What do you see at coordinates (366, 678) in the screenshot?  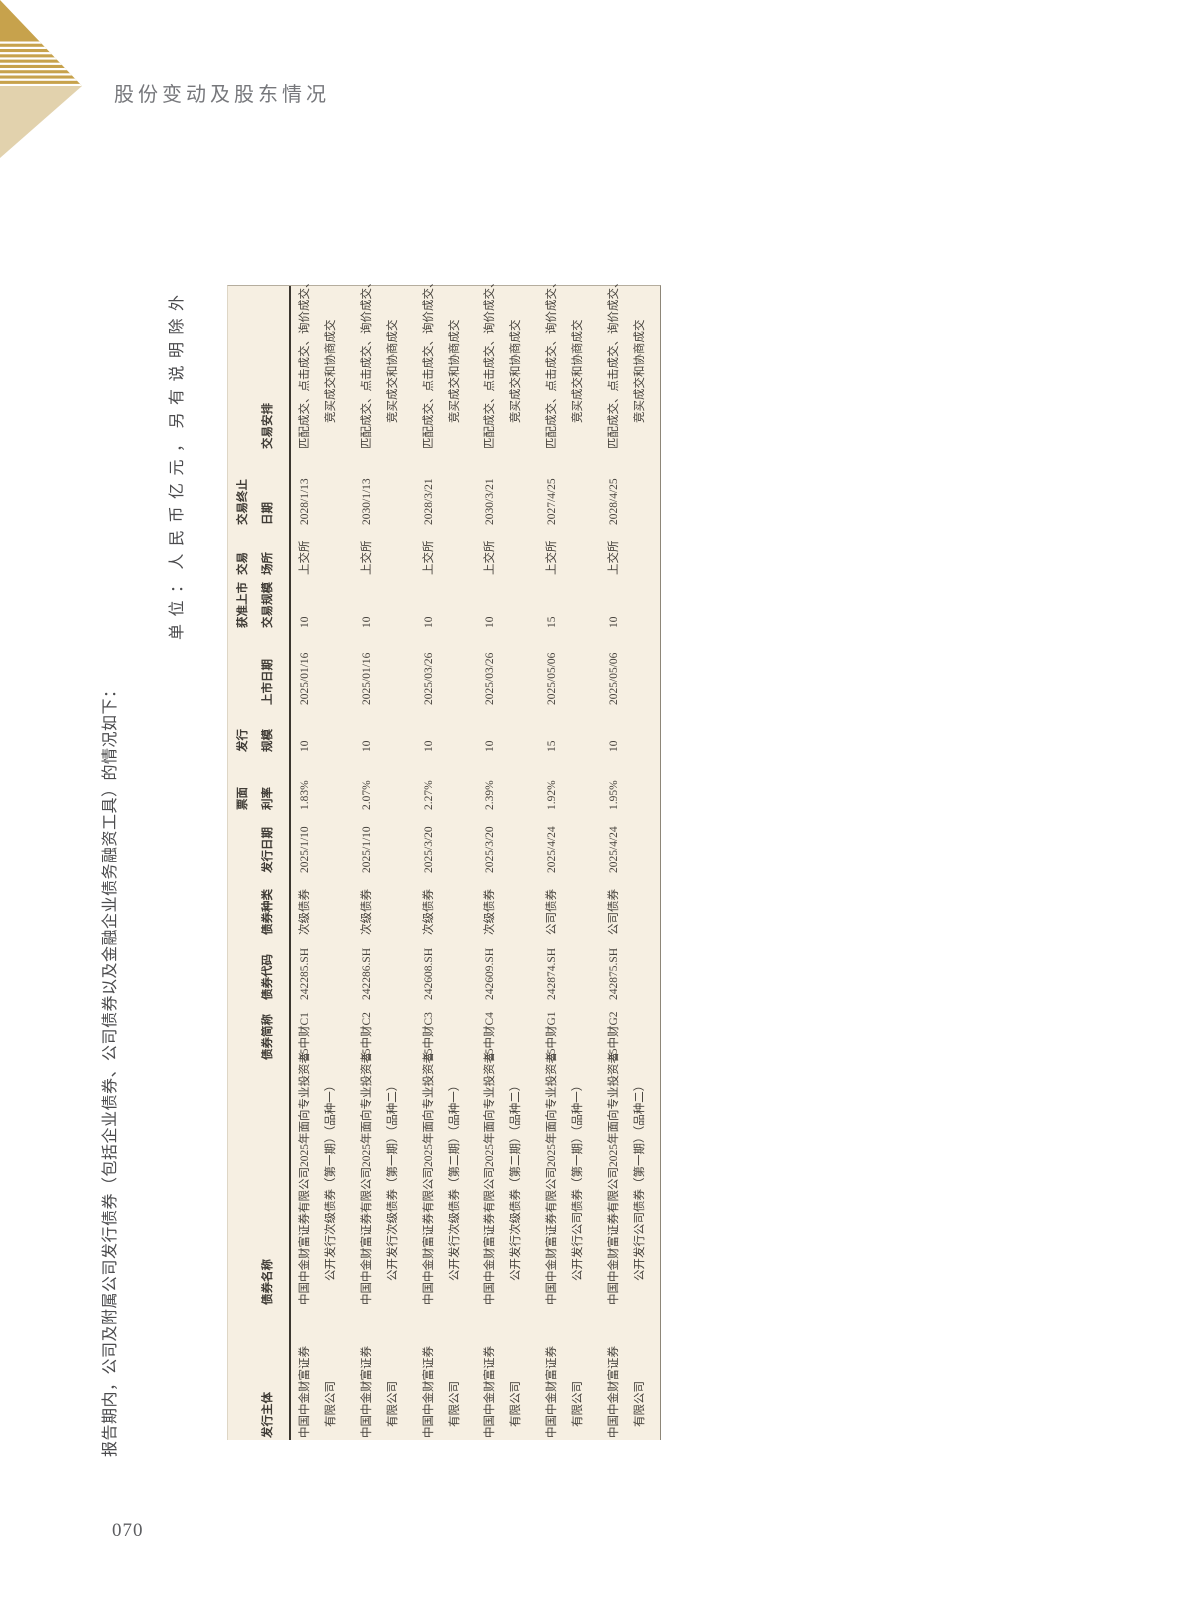 I see `listing-date-cell: 2025/01/16` at bounding box center [366, 678].